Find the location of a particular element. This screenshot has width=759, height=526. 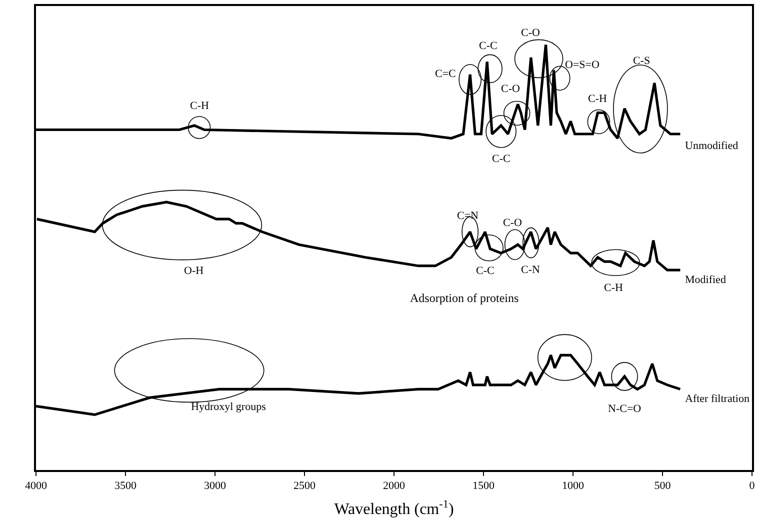

annotation: N-C=O is located at coordinates (625, 409).